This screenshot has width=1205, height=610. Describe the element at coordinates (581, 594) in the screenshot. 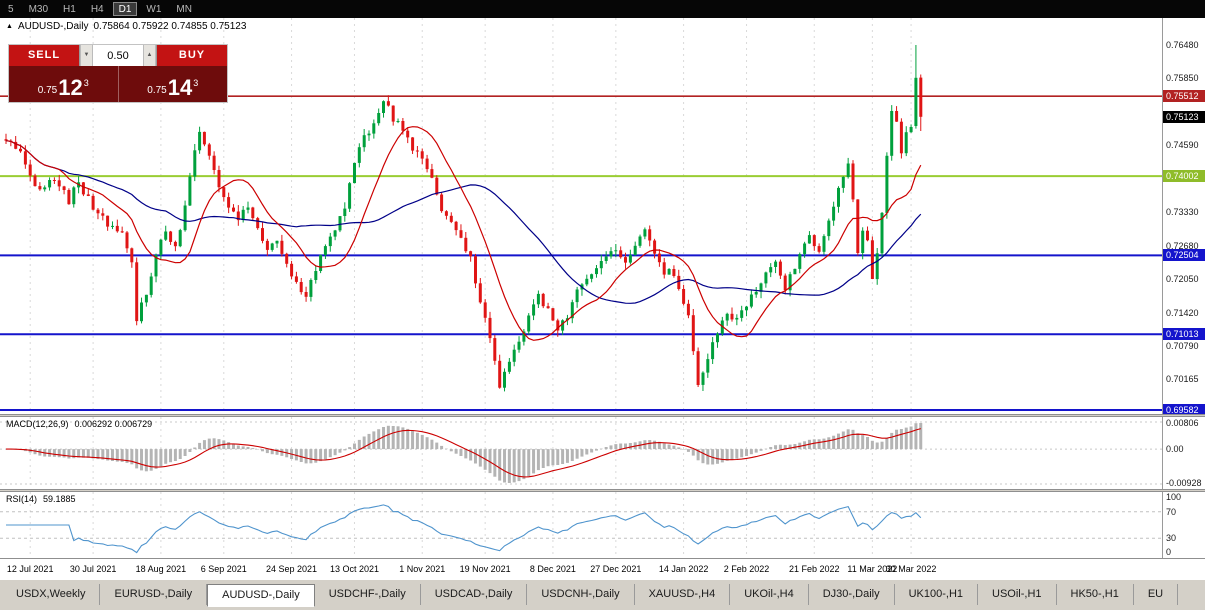

I see `chart-tab-usdcnh-daily: USDCNH-,Daily` at that location.